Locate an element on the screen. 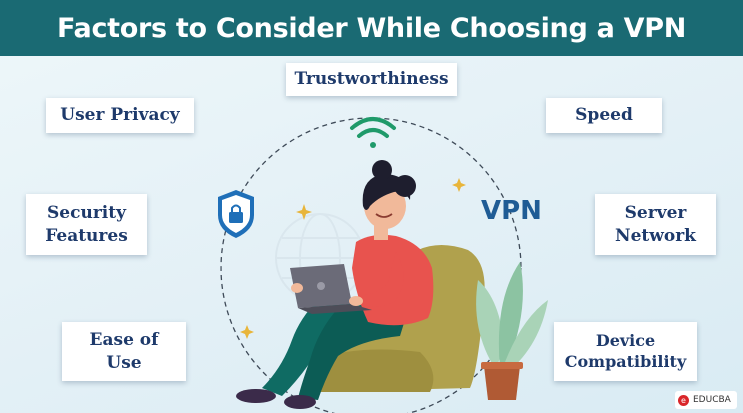 This screenshot has height=413, width=743. factor-label-line: Security is located at coordinates (86, 213).